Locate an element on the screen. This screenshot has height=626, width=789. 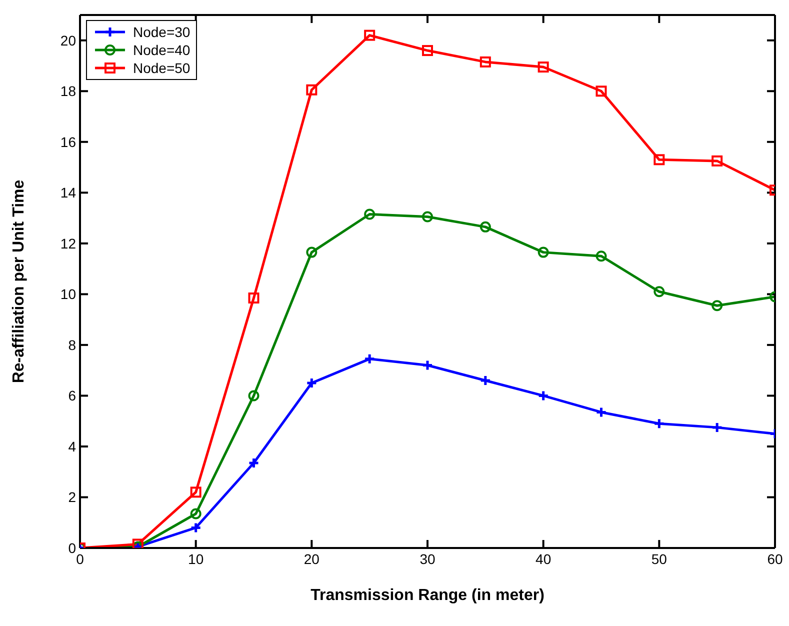
y-tick-label: 12 is located at coordinates (68, 243).